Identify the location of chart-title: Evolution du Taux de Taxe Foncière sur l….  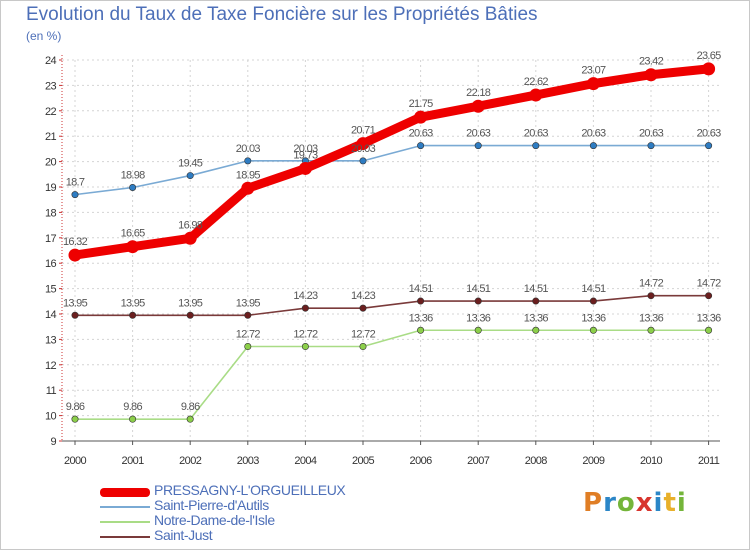
(282, 14).